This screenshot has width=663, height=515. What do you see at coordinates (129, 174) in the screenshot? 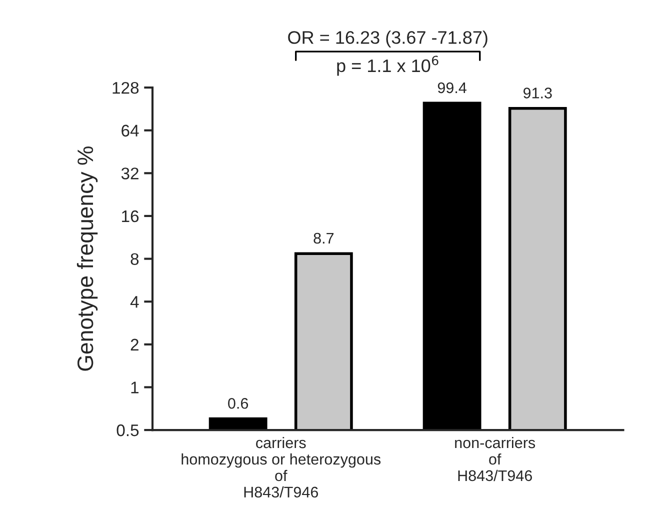
I see `y-tick-label: 32` at bounding box center [129, 174].